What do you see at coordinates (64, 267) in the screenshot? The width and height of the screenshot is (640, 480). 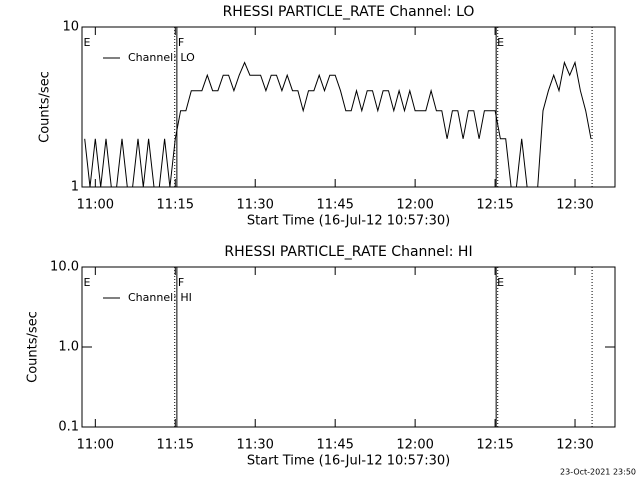 I see `y-tick-label: 10.0` at bounding box center [64, 267].